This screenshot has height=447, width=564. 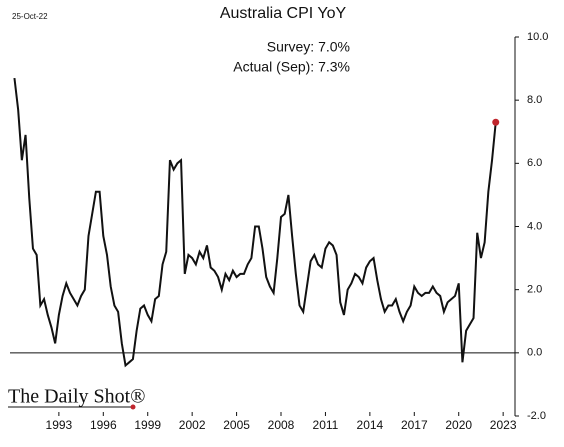 I want to click on y-tick-label: 8.0, so click(x=534, y=100).